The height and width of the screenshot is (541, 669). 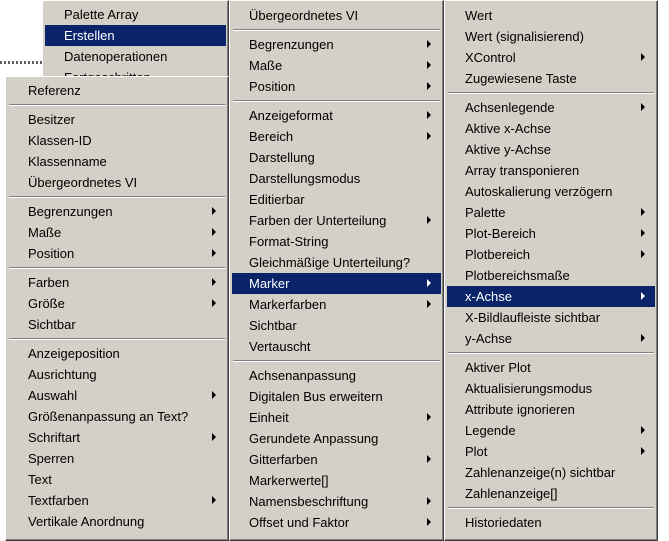 What do you see at coordinates (336, 396) in the screenshot?
I see `menu-item: Digitalen Bus erweitern` at bounding box center [336, 396].